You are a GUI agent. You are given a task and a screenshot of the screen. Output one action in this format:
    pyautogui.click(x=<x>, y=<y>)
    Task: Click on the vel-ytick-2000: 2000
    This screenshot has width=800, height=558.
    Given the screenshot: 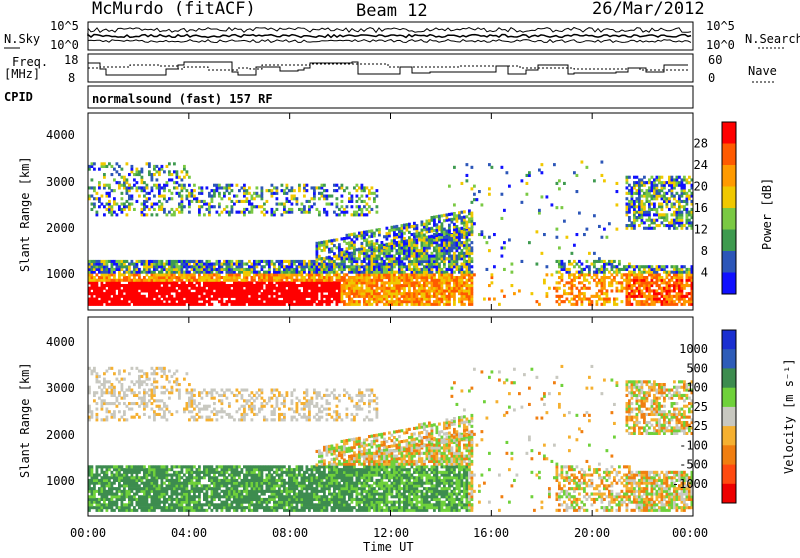 What is the action you would take?
    pyautogui.click(x=60, y=435)
    